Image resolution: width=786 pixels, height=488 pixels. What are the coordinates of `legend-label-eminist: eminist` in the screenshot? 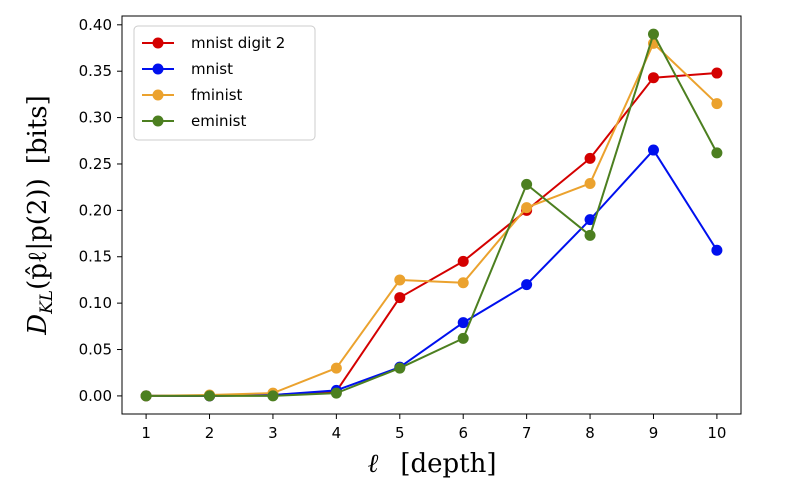 It's located at (218, 121).